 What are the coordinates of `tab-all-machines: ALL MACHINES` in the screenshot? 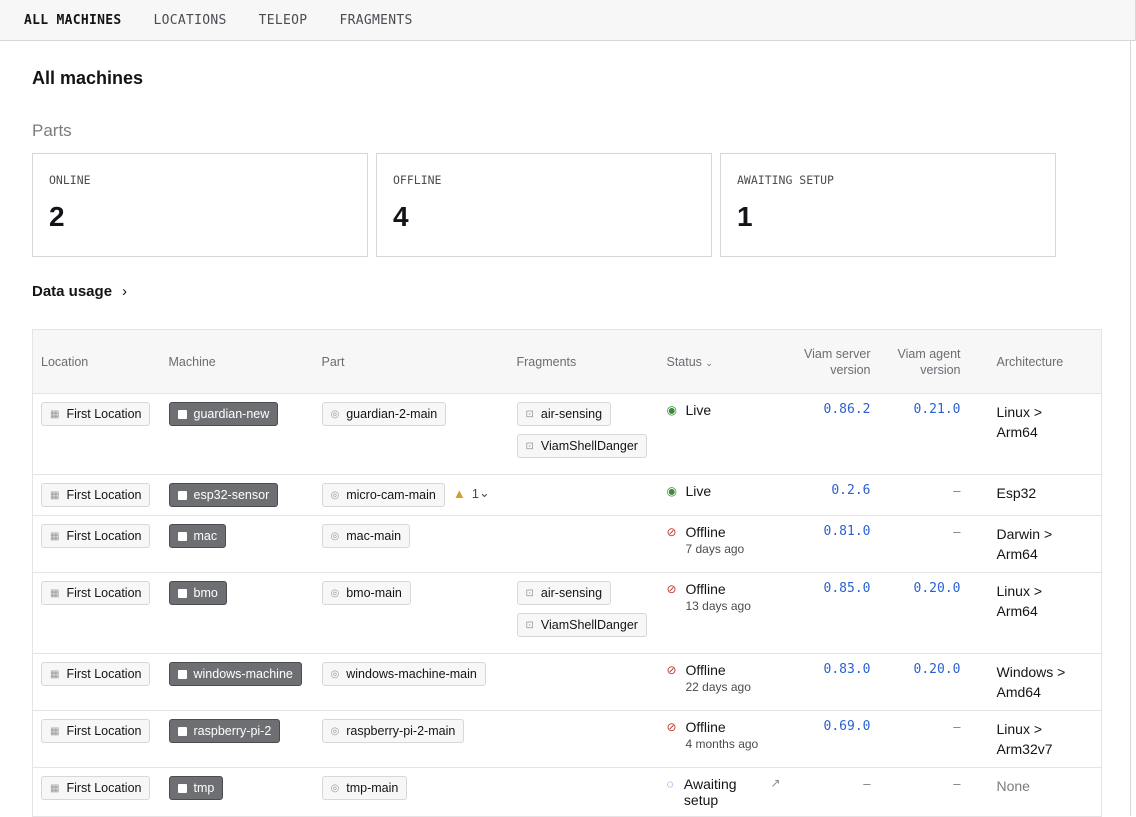 It's located at (73, 20).